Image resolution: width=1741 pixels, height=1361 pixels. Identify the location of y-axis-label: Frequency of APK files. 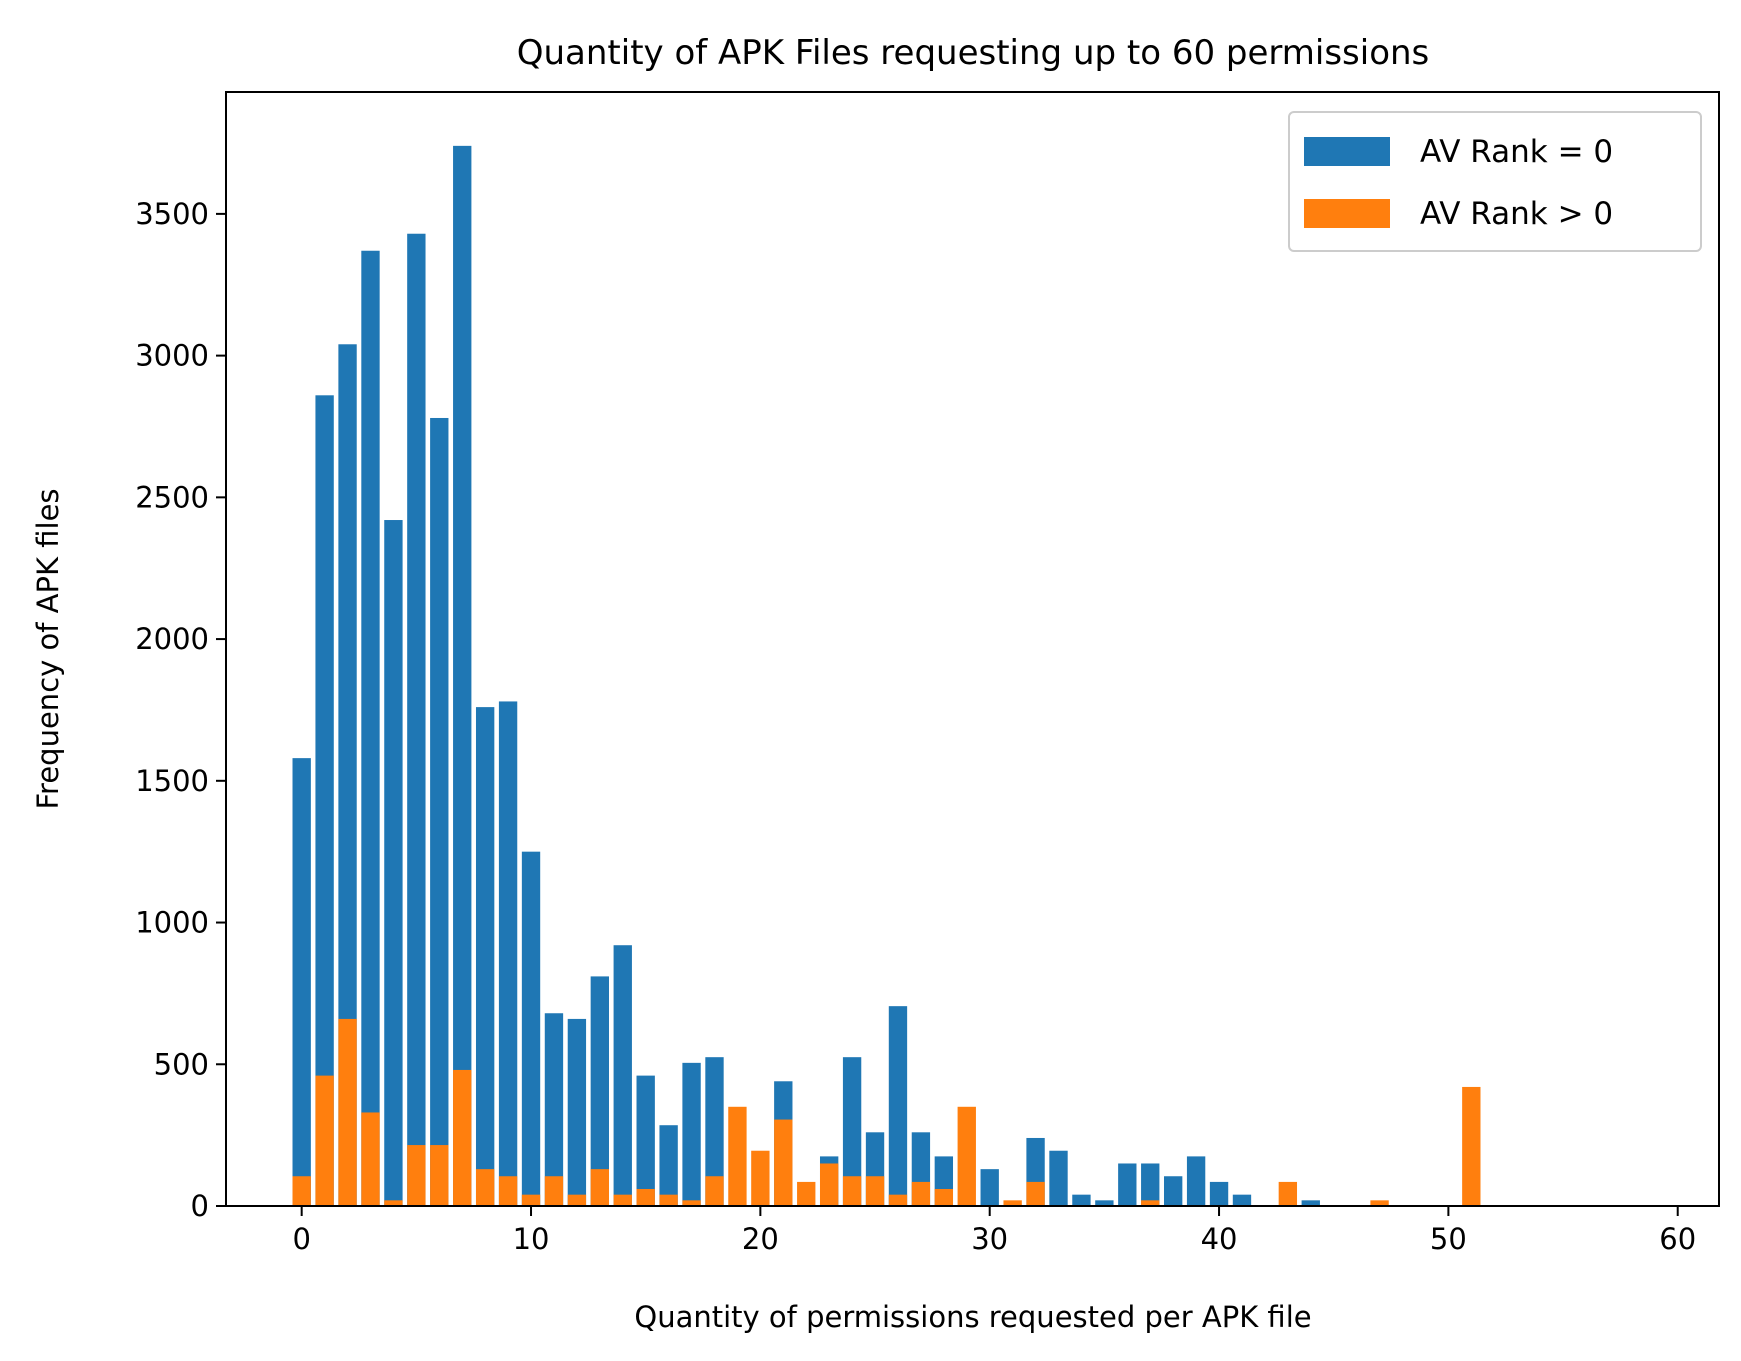
(48, 648).